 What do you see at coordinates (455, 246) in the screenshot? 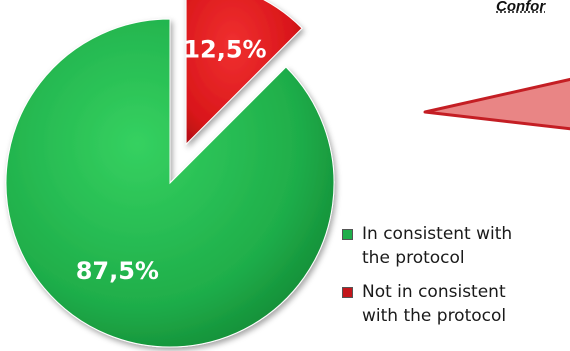
I see `legend-item-consistent: In consistent with the protocol` at bounding box center [455, 246].